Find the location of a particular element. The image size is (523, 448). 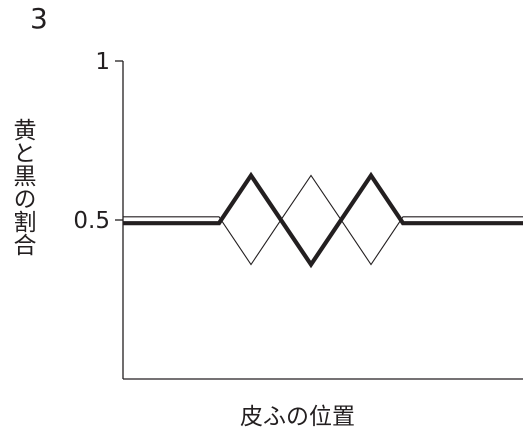

y-ticks: 10.5 is located at coordinates (98, 141).